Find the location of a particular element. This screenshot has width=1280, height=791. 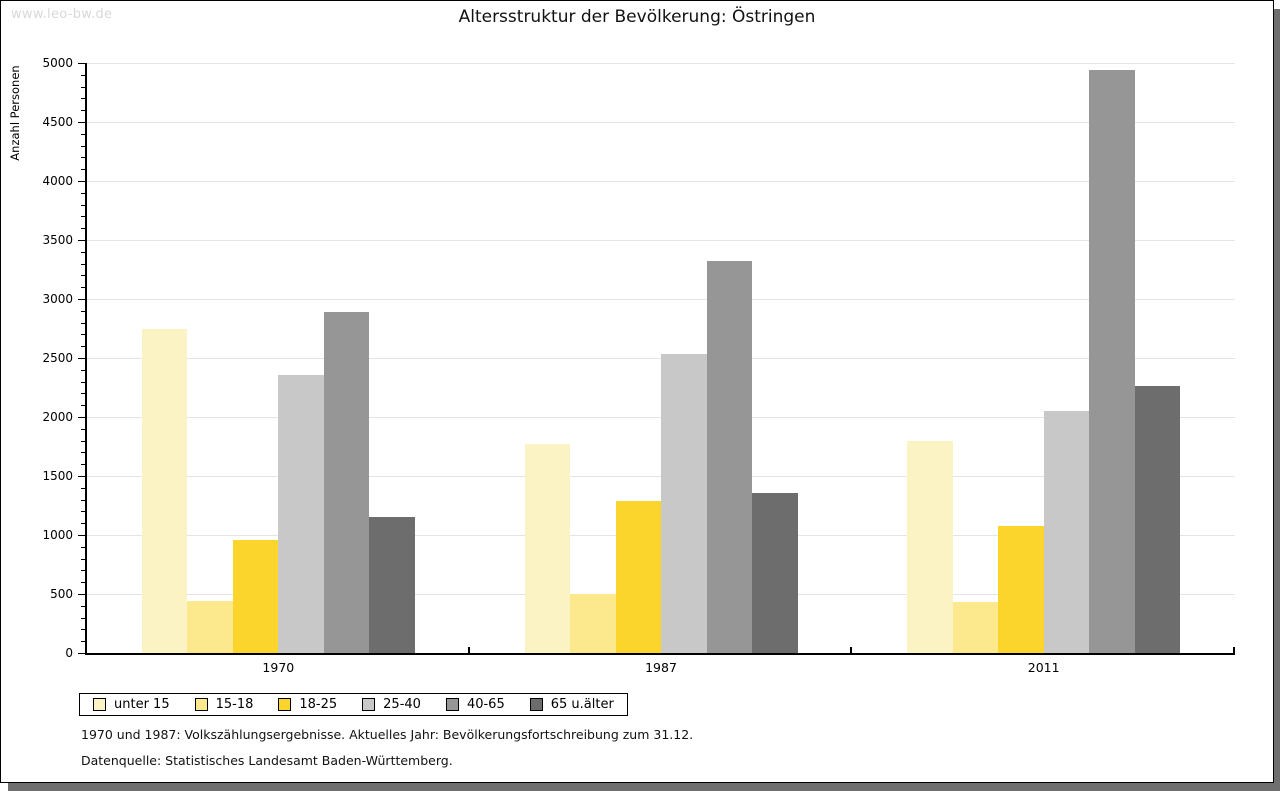

y-tick-label: 1000 is located at coordinates (57, 535).